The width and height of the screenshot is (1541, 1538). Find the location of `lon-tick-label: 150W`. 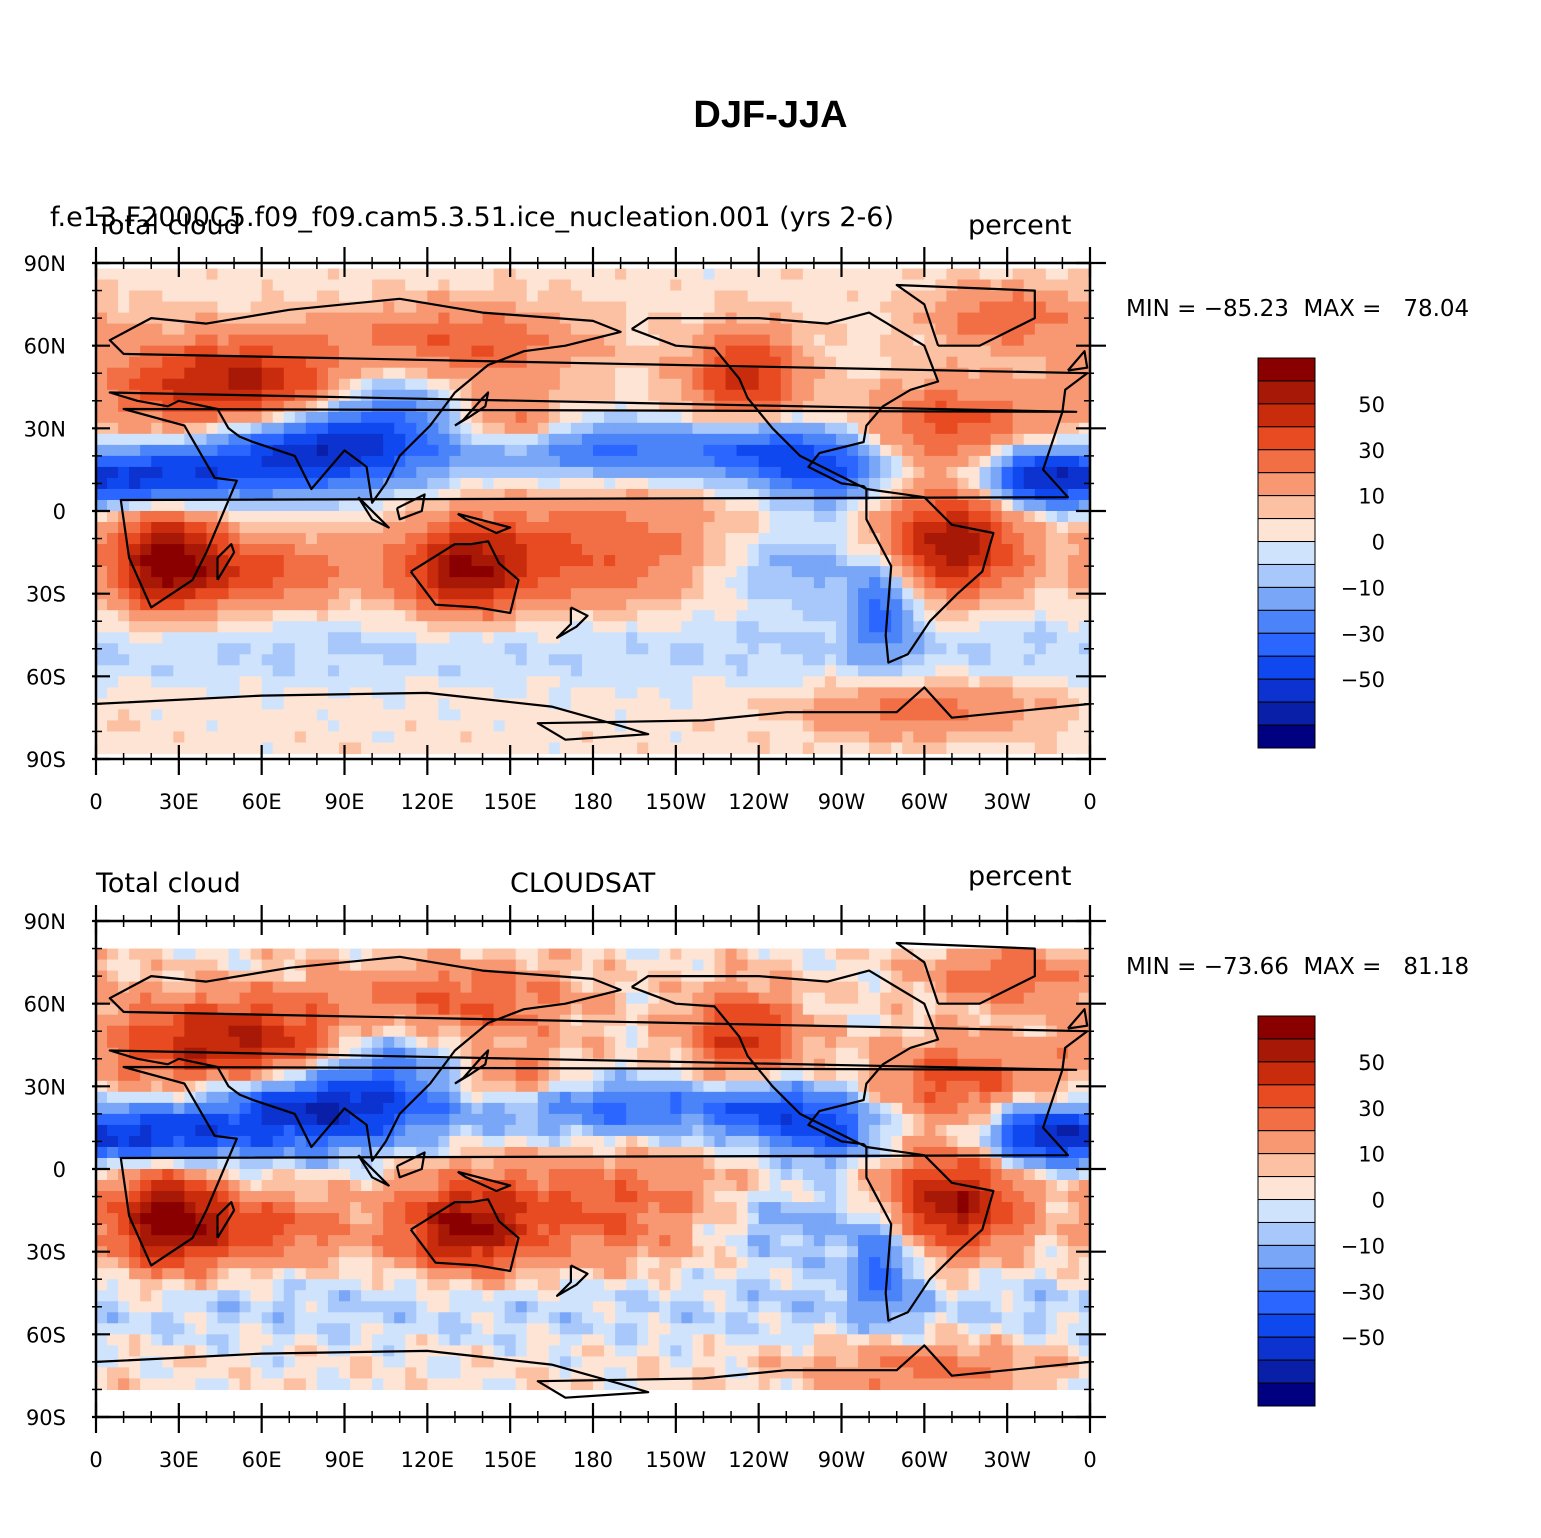

lon-tick-label: 150W is located at coordinates (675, 802).